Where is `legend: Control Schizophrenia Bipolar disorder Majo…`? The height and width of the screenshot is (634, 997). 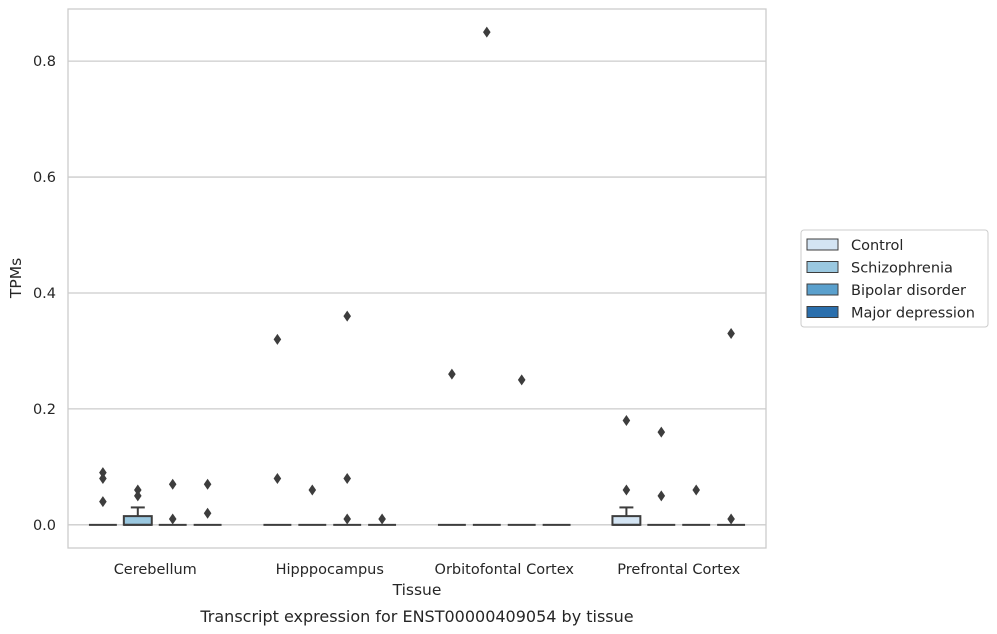
legend: Control Schizophrenia Bipolar disorder Majo… is located at coordinates (894, 278).